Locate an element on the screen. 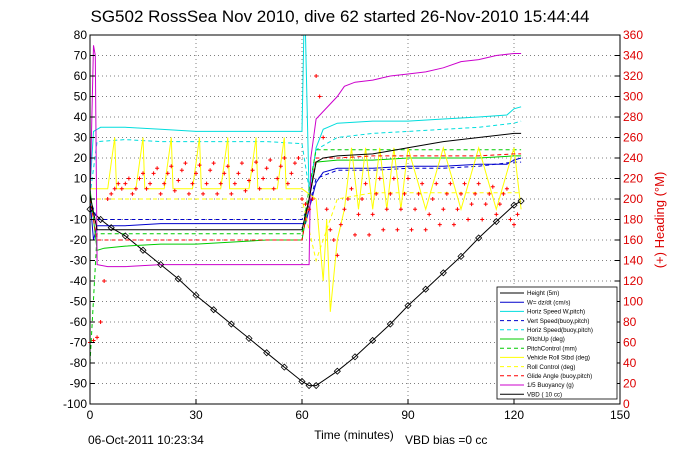 This screenshot has width=681, height=454. x-axis: 0 30 60 90 120 150 is located at coordinates (358, 410).